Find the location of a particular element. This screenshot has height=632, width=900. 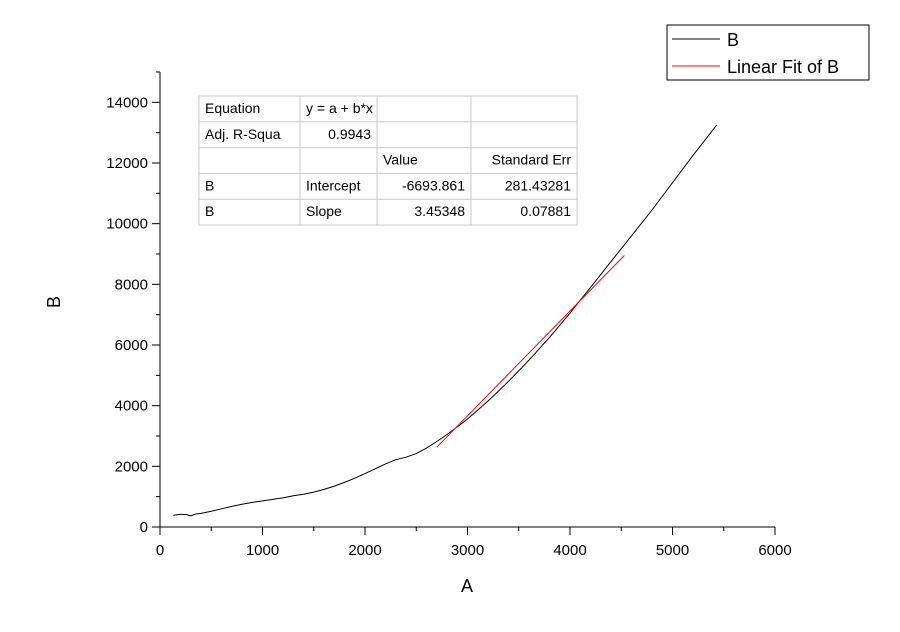

stats-cell: y = a + b*x is located at coordinates (339, 108).